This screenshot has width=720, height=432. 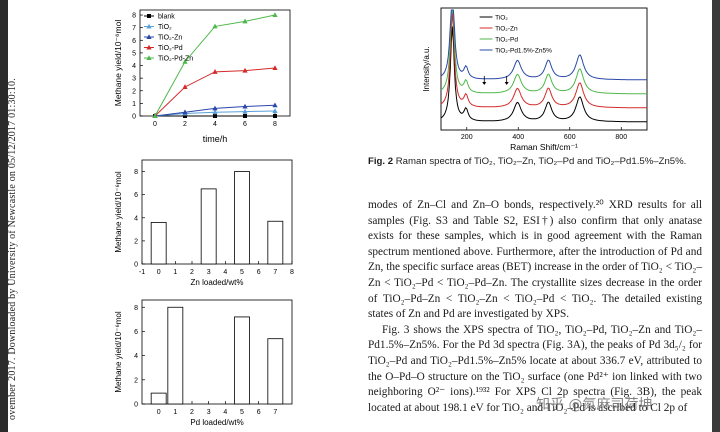 I want to click on x-tick-label: 400, so click(x=518, y=137).